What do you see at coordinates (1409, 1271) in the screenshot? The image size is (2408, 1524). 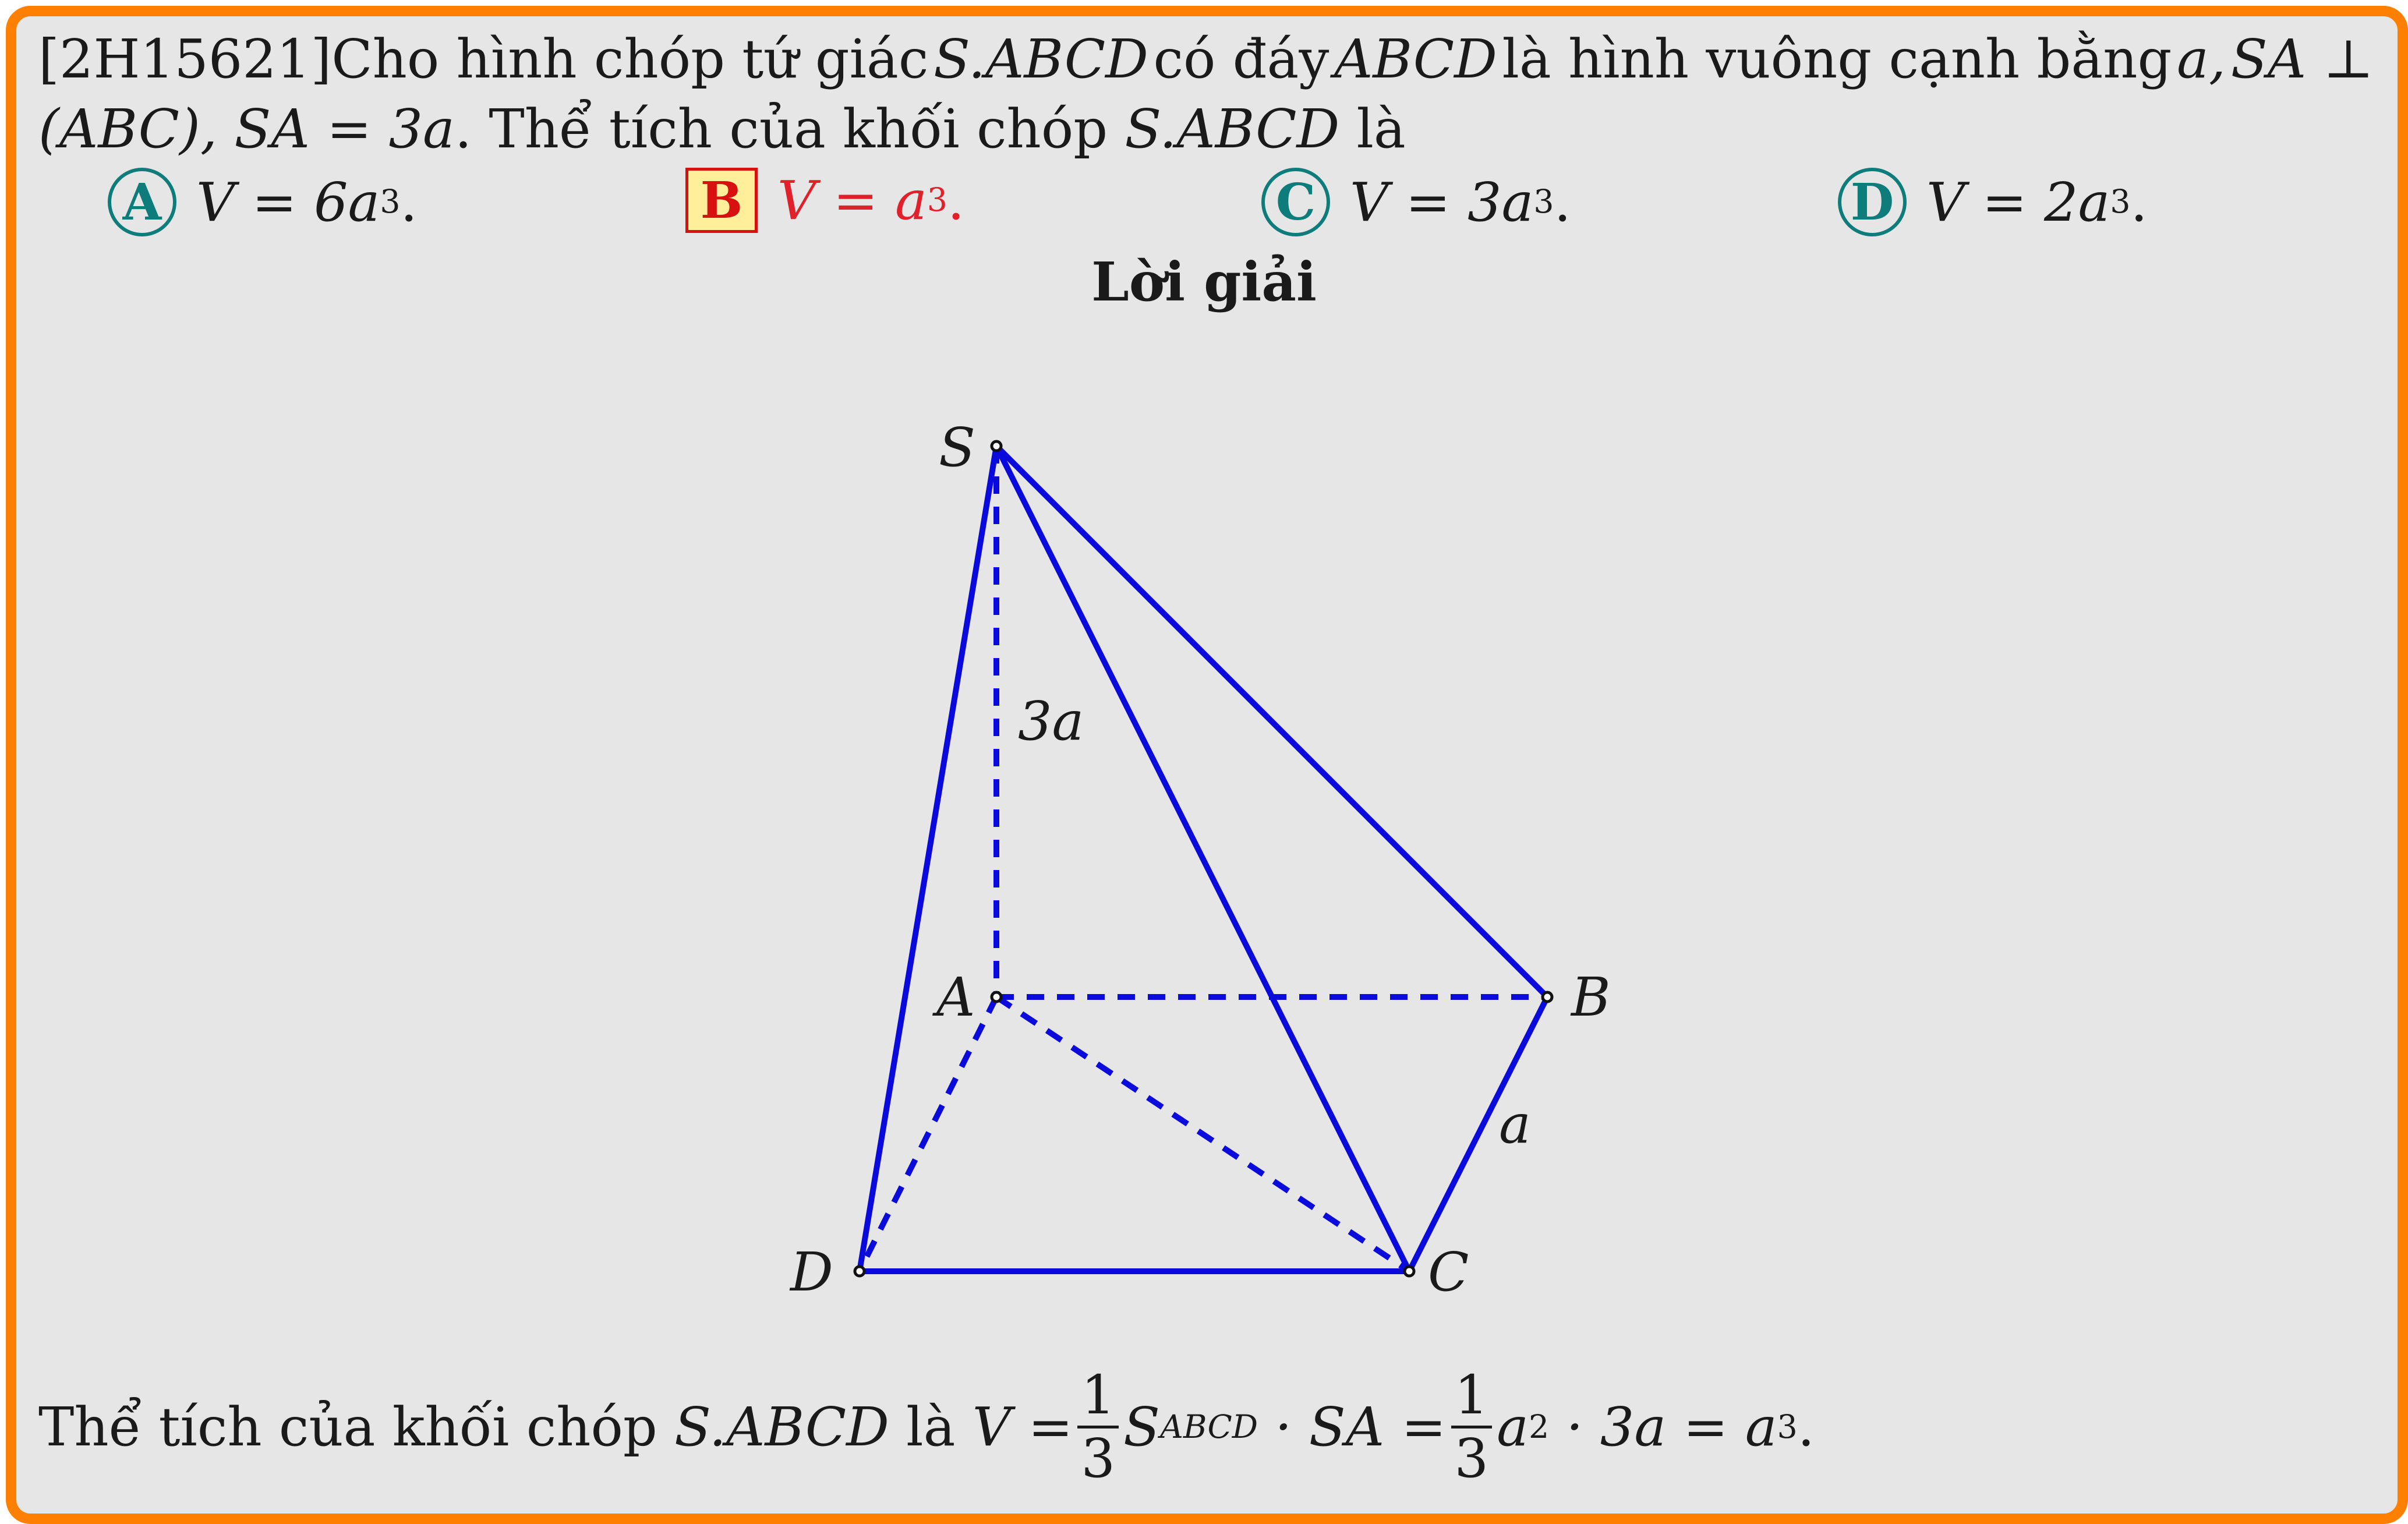 I see `point-C` at bounding box center [1409, 1271].